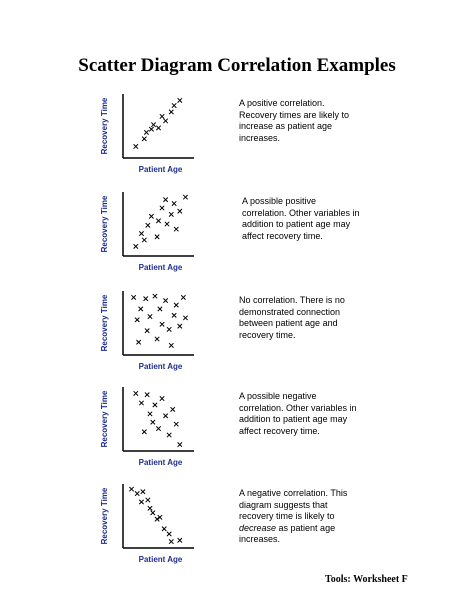 The width and height of the screenshot is (474, 613). What do you see at coordinates (147, 427) in the screenshot?
I see `scatter-plot-4: Recovery Time Patient Age` at bounding box center [147, 427].